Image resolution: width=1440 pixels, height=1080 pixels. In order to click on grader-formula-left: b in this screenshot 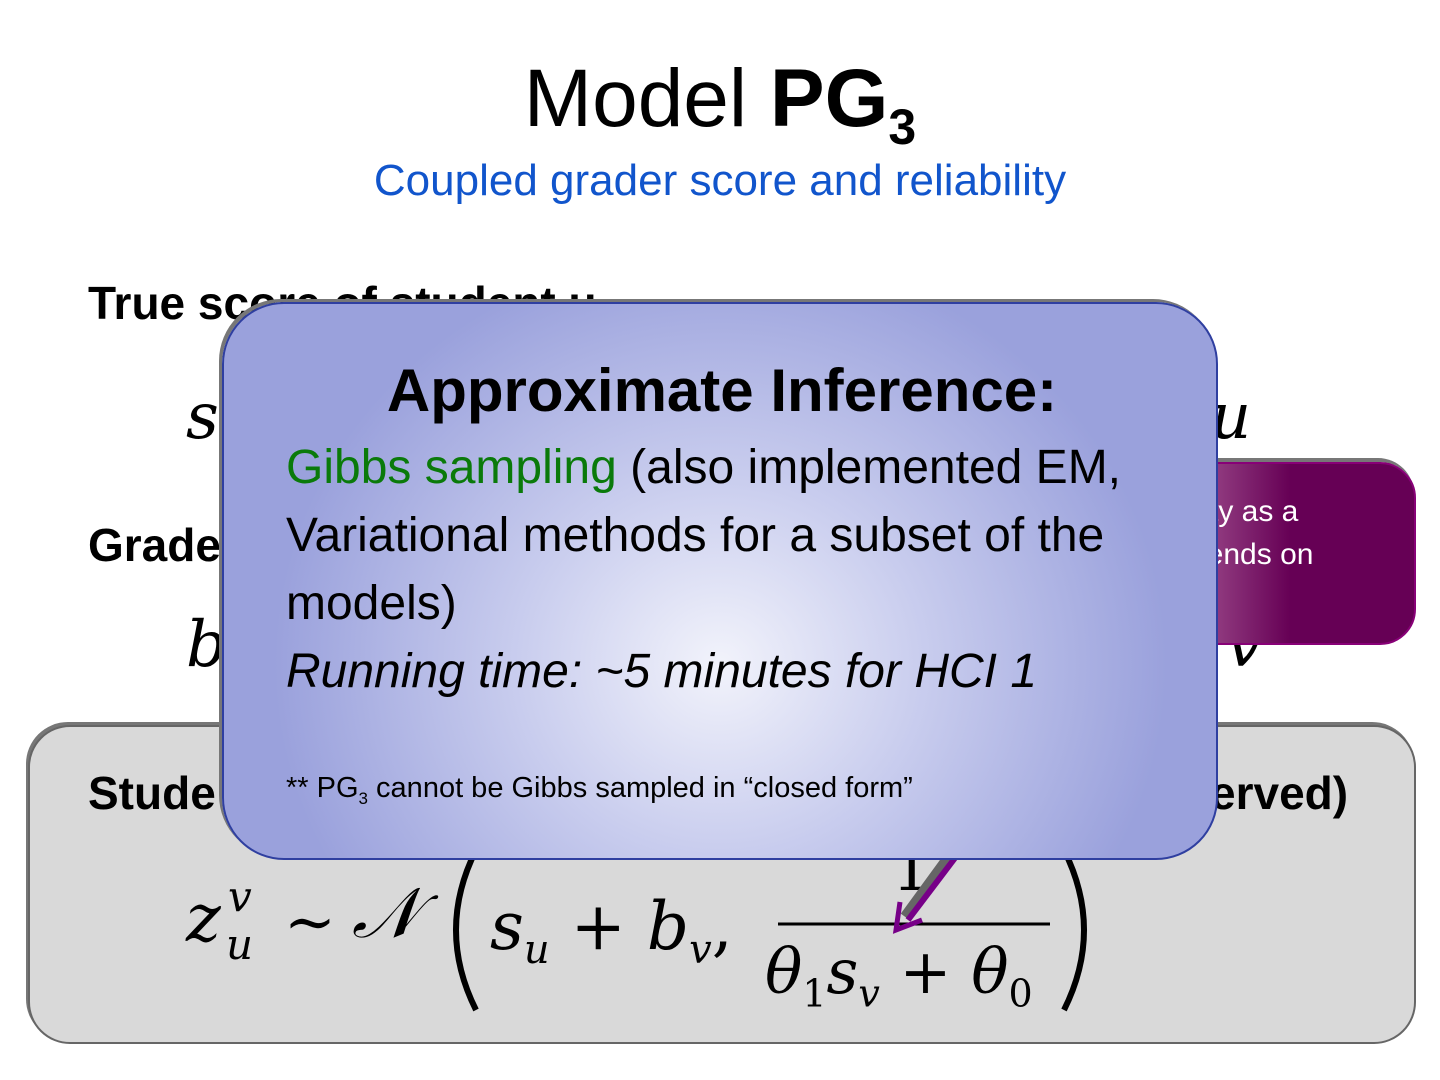, I will do `click(206, 645)`.